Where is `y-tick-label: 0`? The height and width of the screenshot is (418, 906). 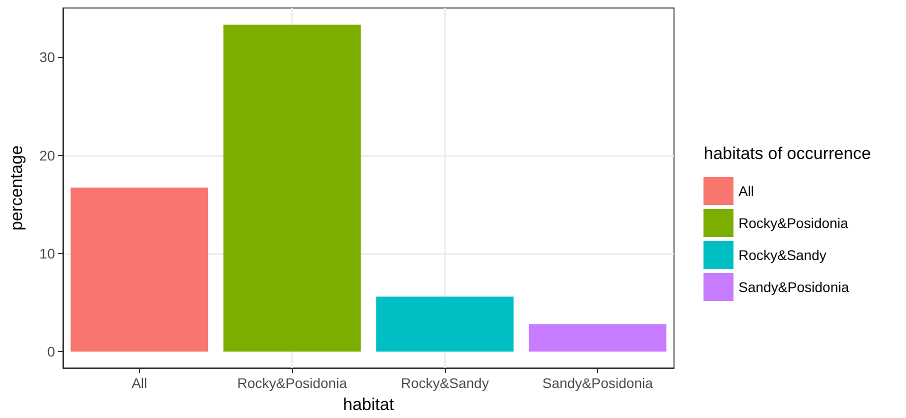 y-tick-label: 0 is located at coordinates (51, 352).